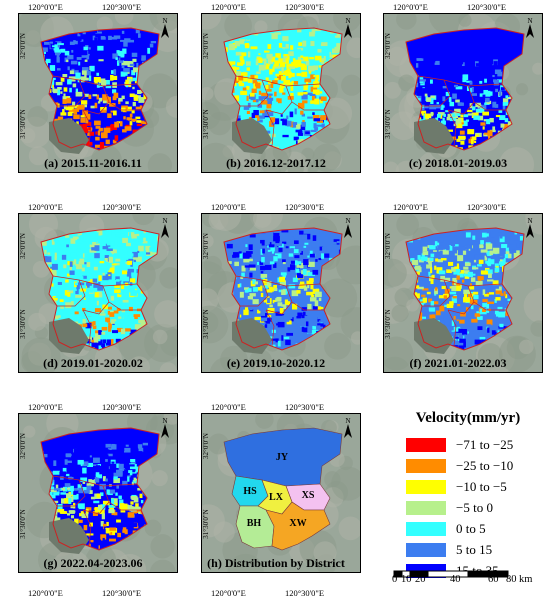 This screenshot has width=550, height=601. Describe the element at coordinates (463, 293) in the screenshot. I see `map-f: N 32°0'0"N 31°30'0"N` at that location.